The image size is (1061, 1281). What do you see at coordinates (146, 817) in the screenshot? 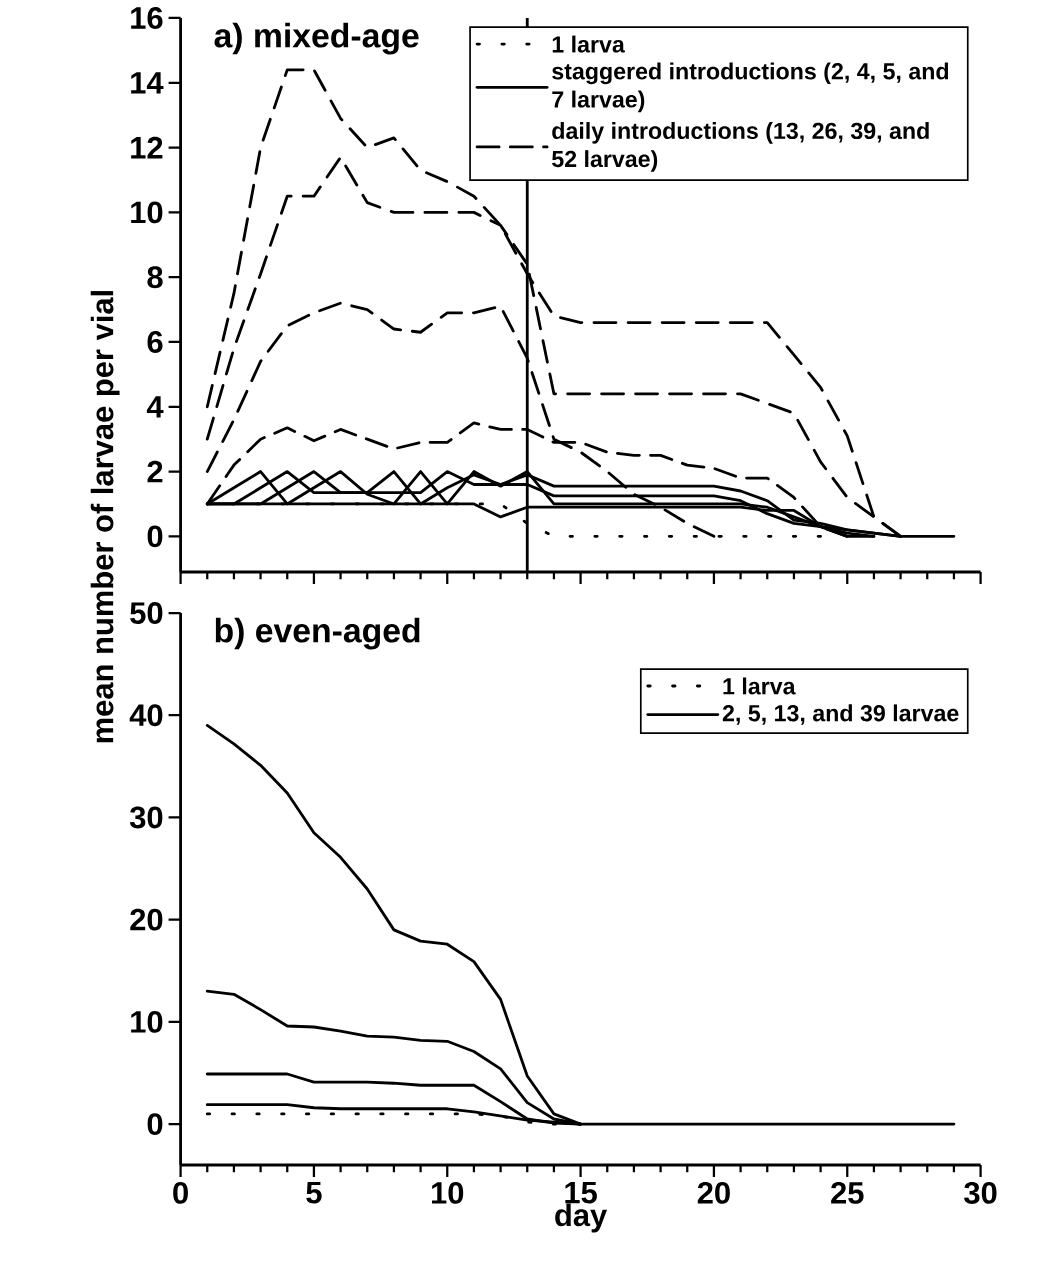
I see `y-tick-label: 30` at bounding box center [146, 817].